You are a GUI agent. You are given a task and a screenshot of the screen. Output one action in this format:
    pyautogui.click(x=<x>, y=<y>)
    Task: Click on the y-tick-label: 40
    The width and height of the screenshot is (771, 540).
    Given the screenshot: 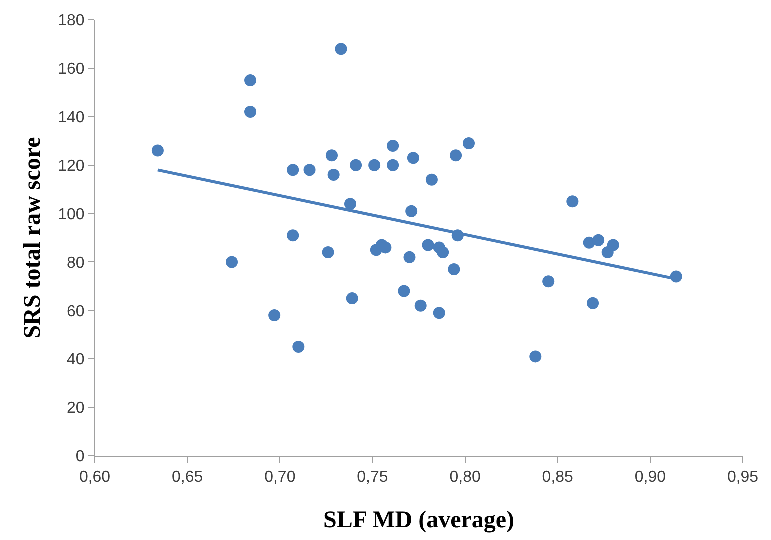 What is the action you would take?
    pyautogui.click(x=76, y=360)
    